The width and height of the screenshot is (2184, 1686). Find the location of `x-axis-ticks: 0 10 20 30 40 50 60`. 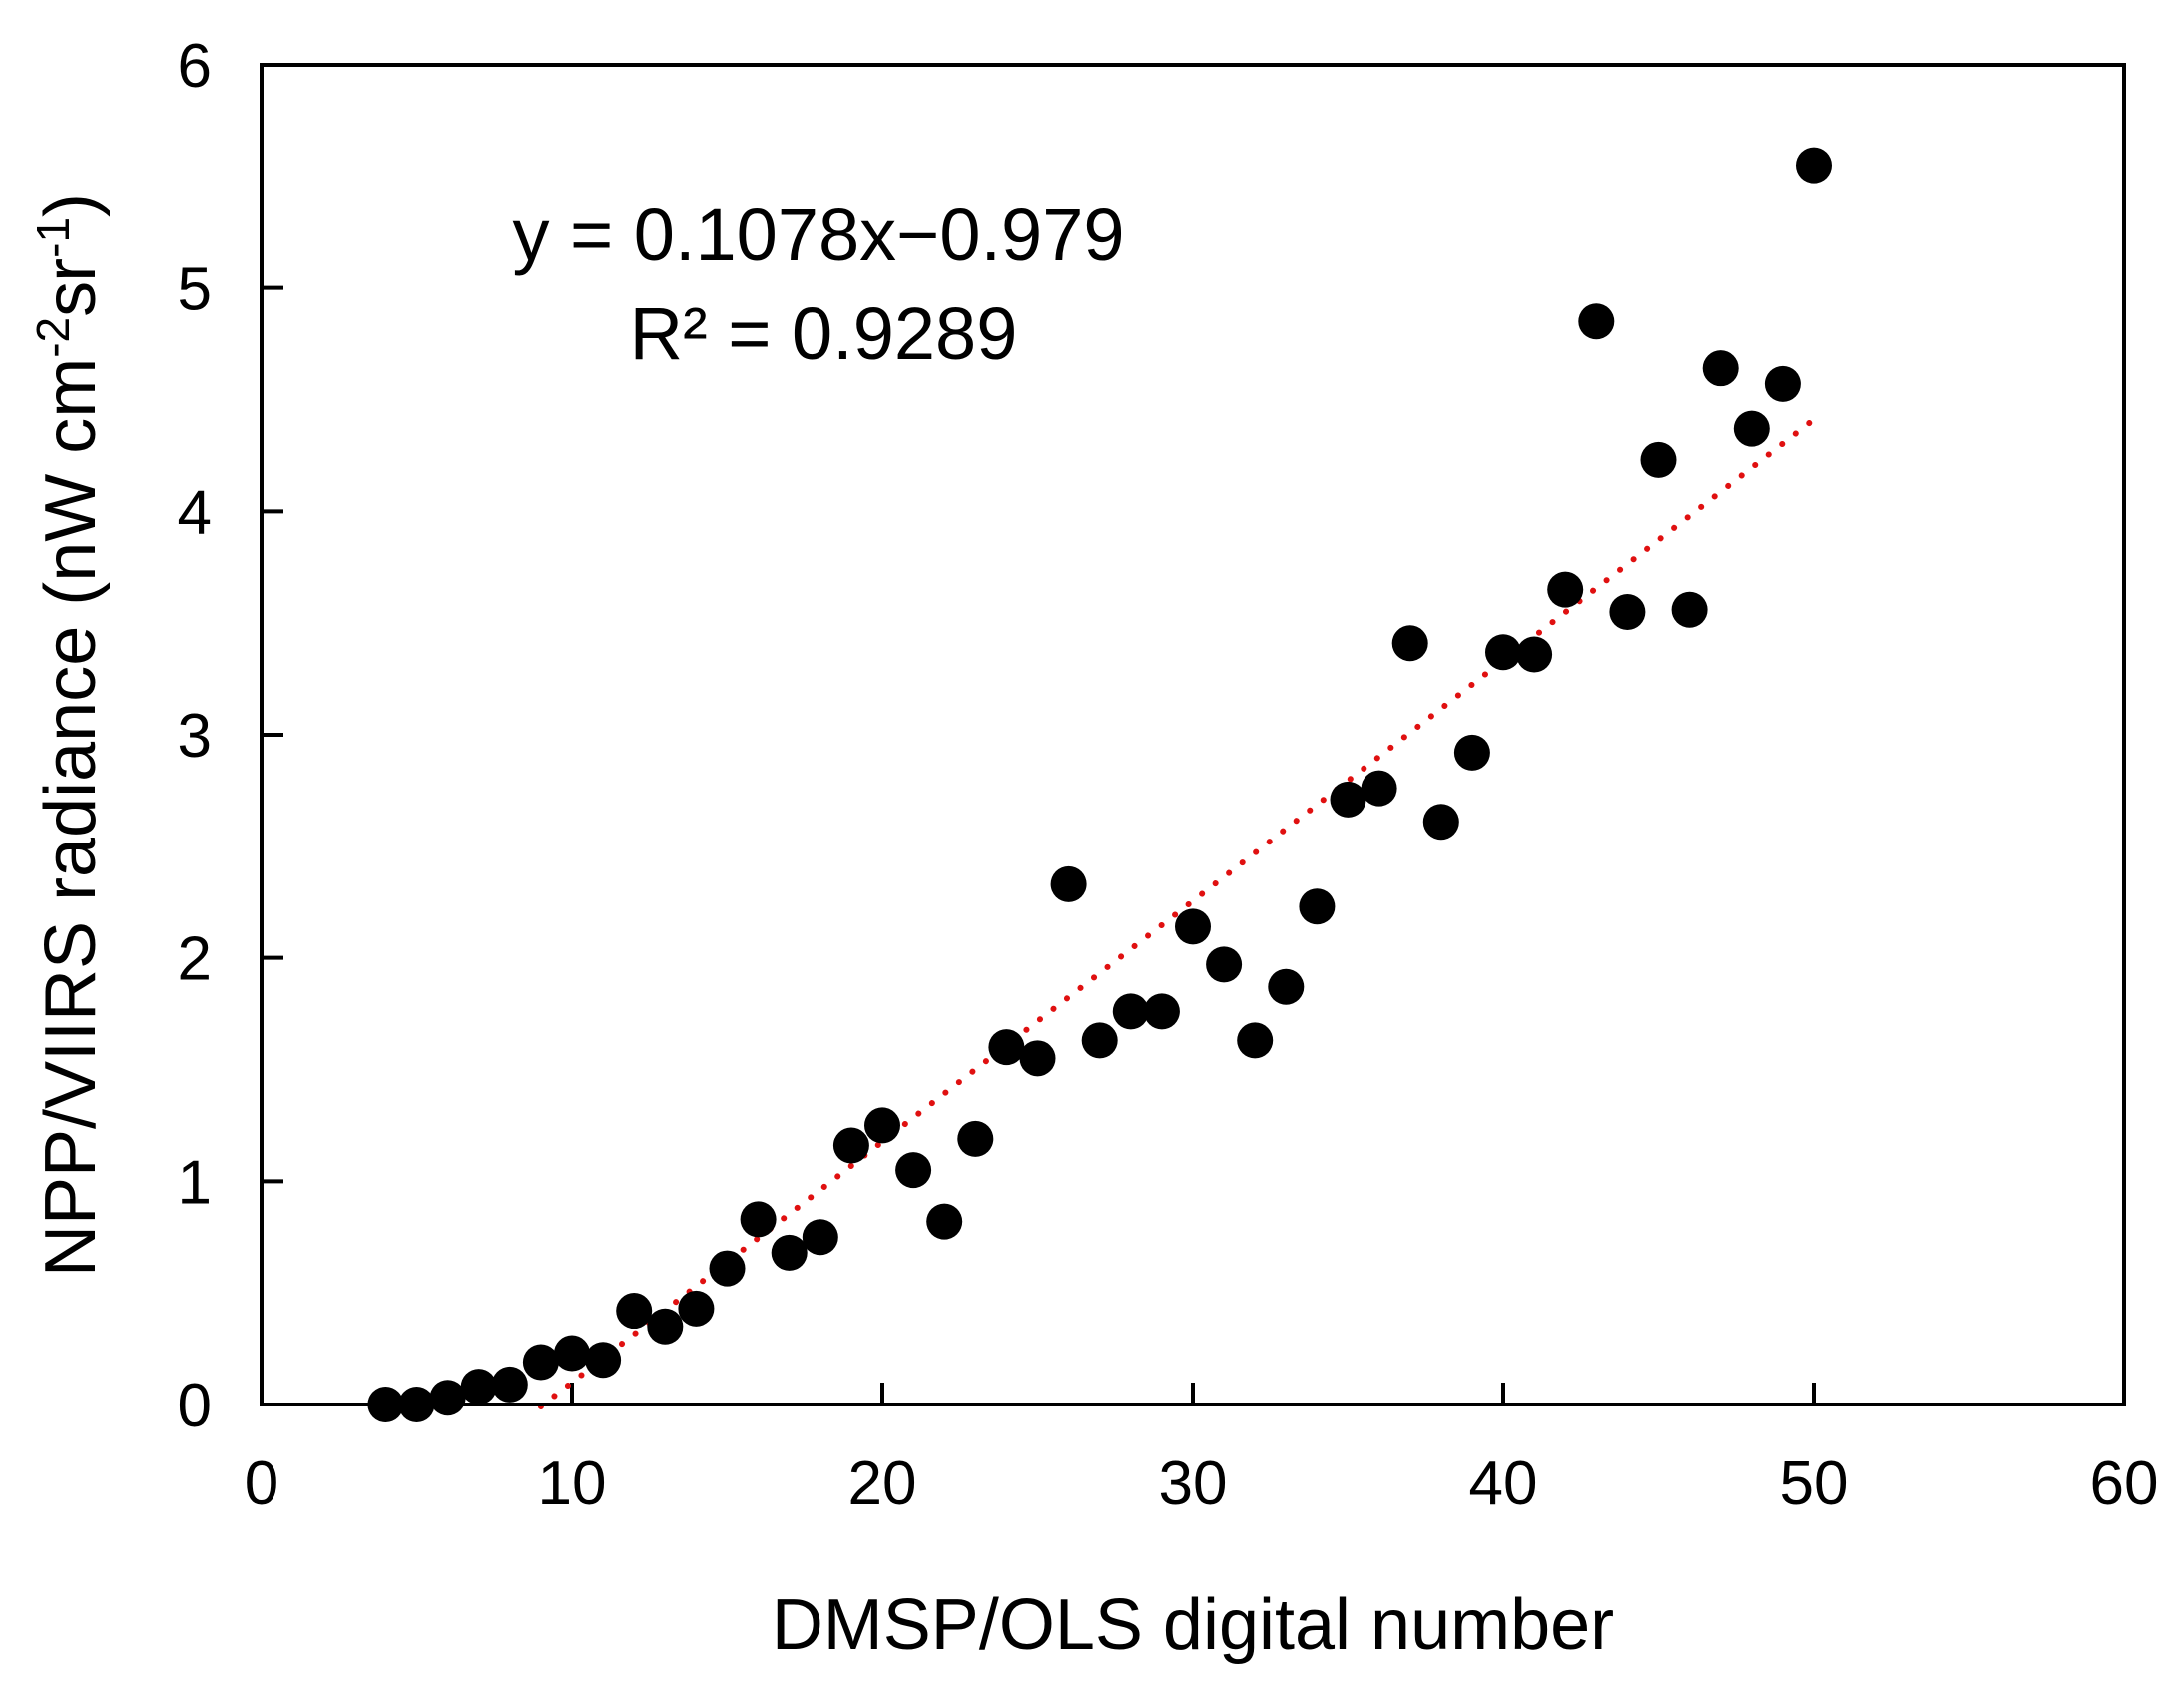

x-axis-ticks: 0 10 20 30 40 50 60 is located at coordinates (1202, 1451).